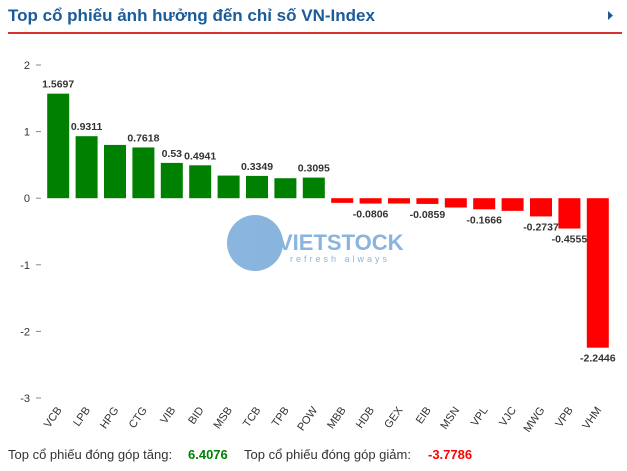  What do you see at coordinates (58, 85) in the screenshot?
I see `data-label: 1.5697` at bounding box center [58, 85].